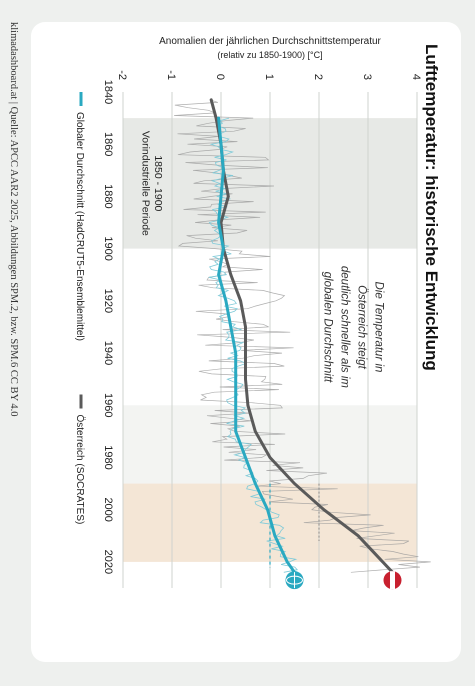  What do you see at coordinates (108, 301) in the screenshot?
I see `x-tick-label: 1920` at bounding box center [108, 301].